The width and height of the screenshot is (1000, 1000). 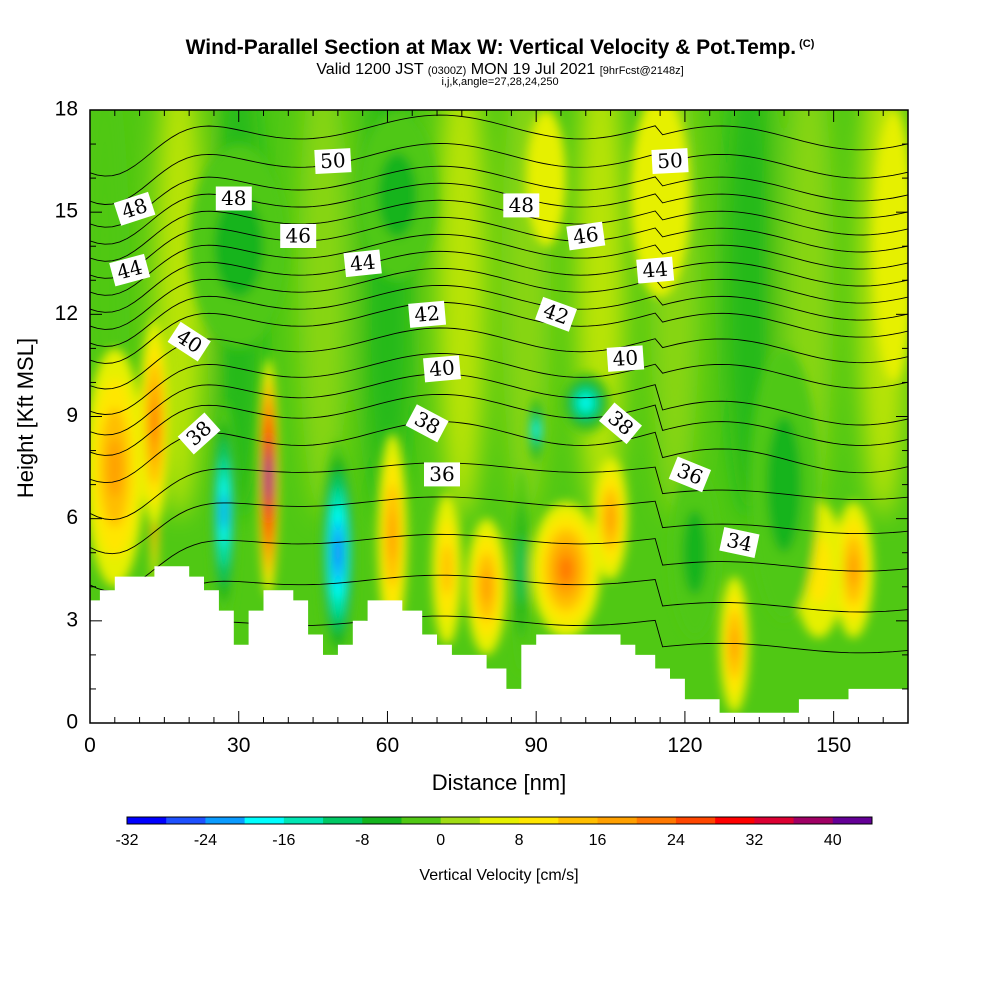 I want to click on y-tick-label: 9, so click(x=72, y=415).